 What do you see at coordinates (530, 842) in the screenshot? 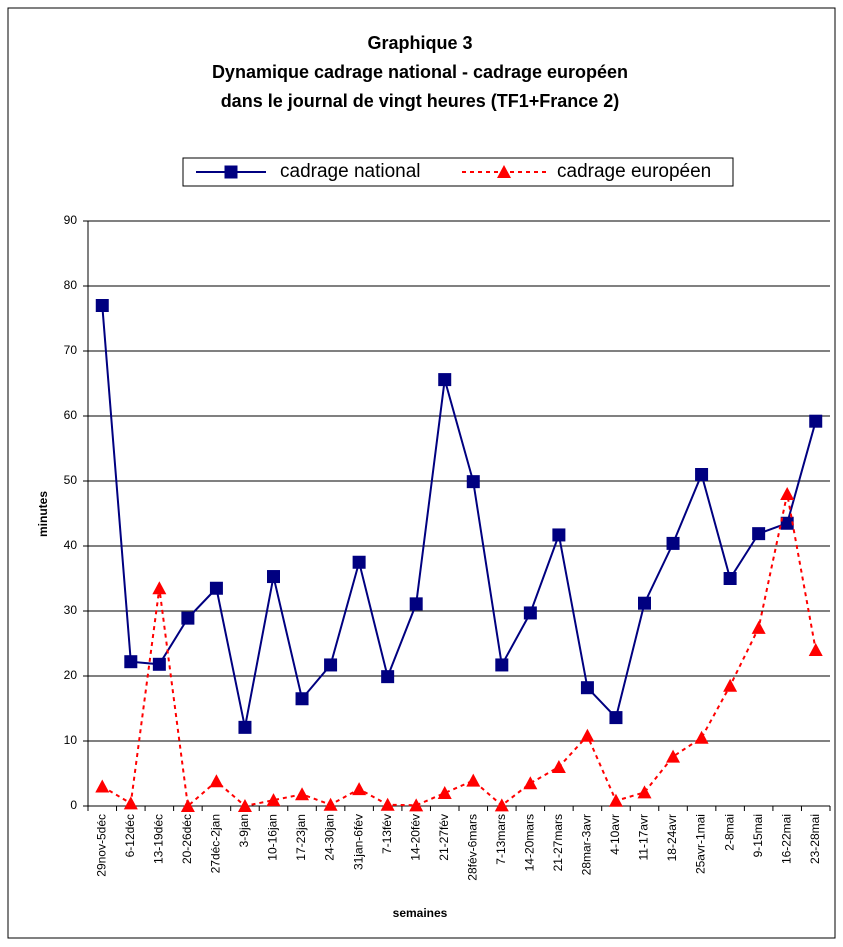
I see `x-tick-label: 14-20mars` at bounding box center [530, 842].